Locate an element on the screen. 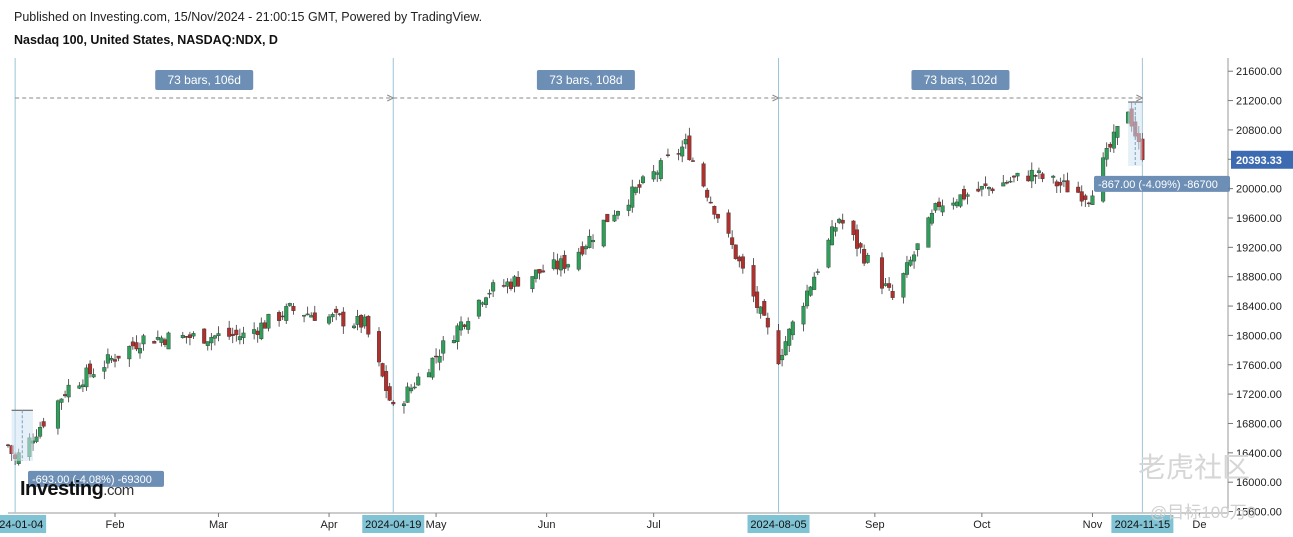  range-measure-arrow is located at coordinates (391, 98).